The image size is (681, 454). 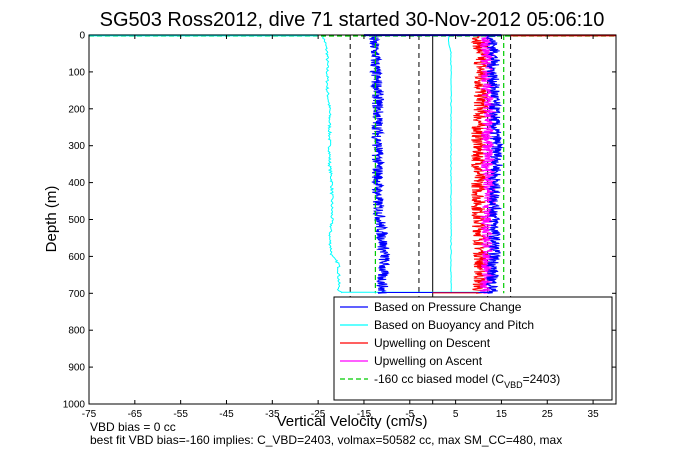 I want to click on buoyancy-descent-line, so click(x=332, y=164).